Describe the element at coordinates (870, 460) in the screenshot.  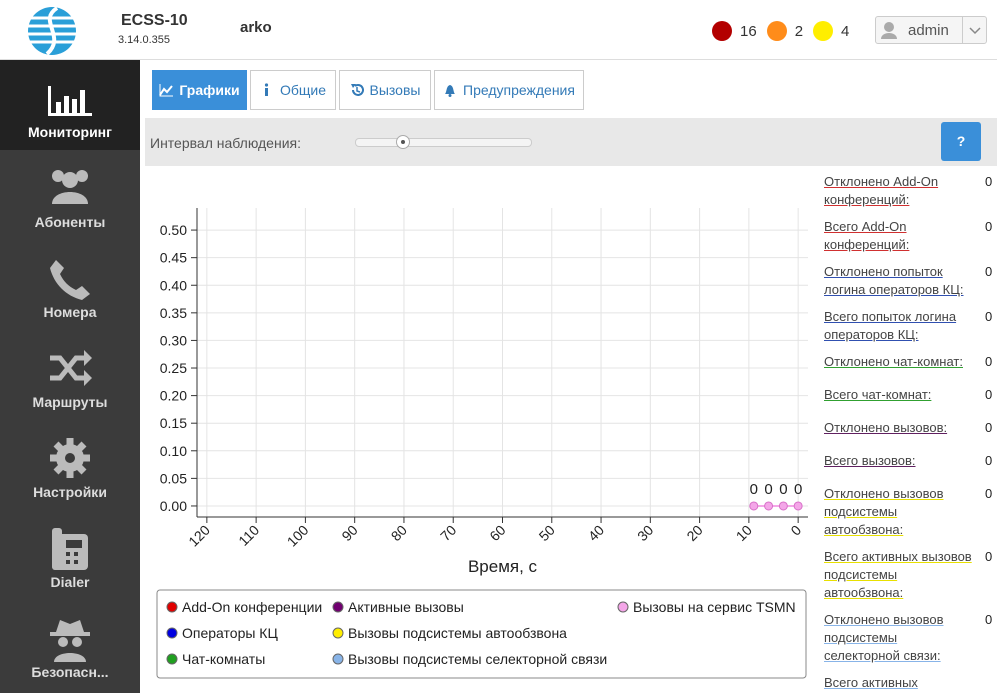
I see `stat-label: Всего вызовов:` at that location.